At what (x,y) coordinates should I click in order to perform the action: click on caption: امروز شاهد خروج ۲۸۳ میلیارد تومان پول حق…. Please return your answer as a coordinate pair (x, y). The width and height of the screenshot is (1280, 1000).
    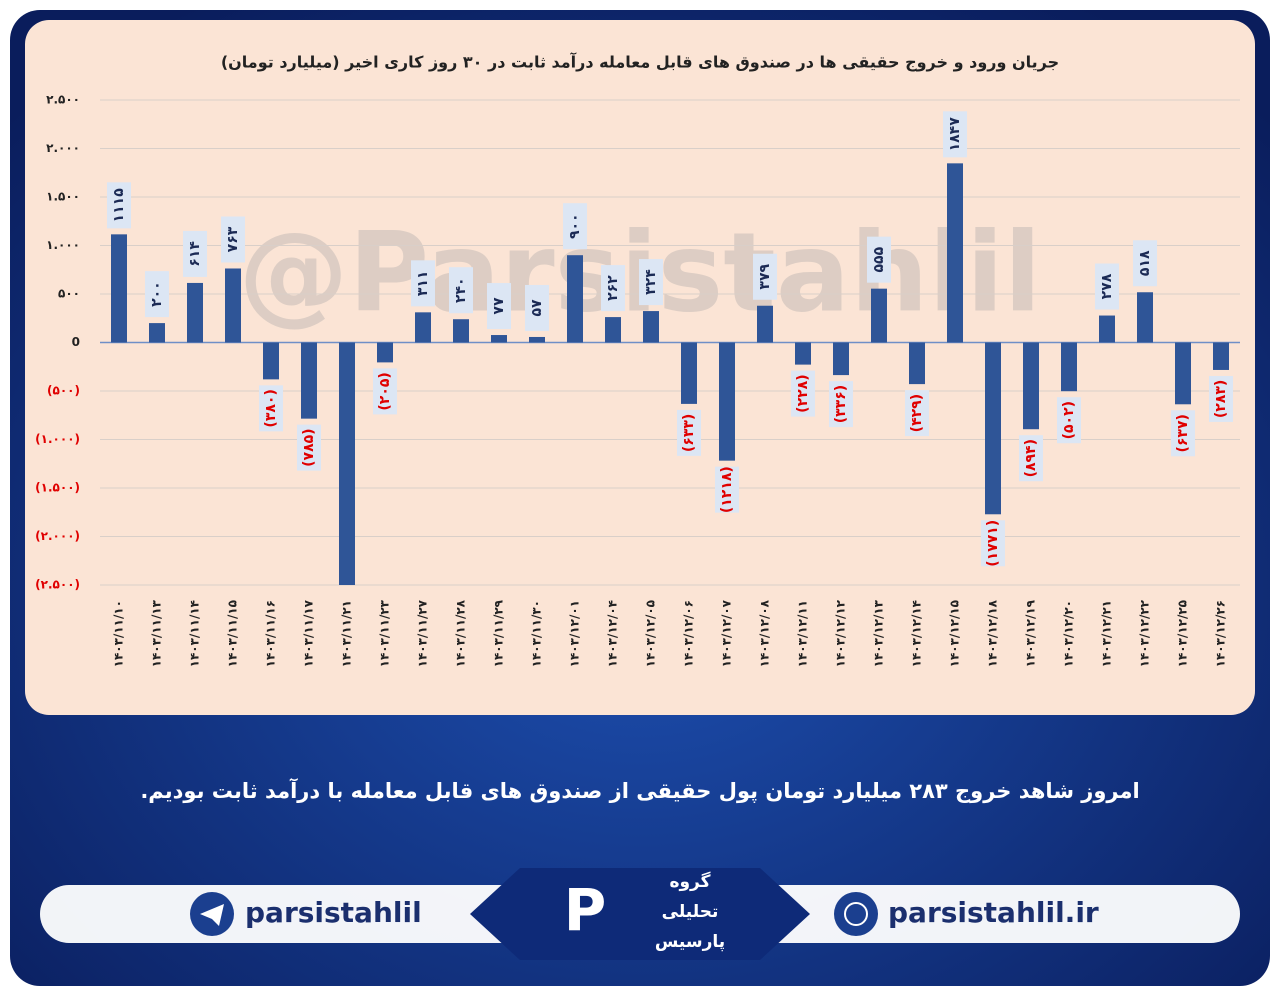
    Looking at the image, I should click on (639, 791).